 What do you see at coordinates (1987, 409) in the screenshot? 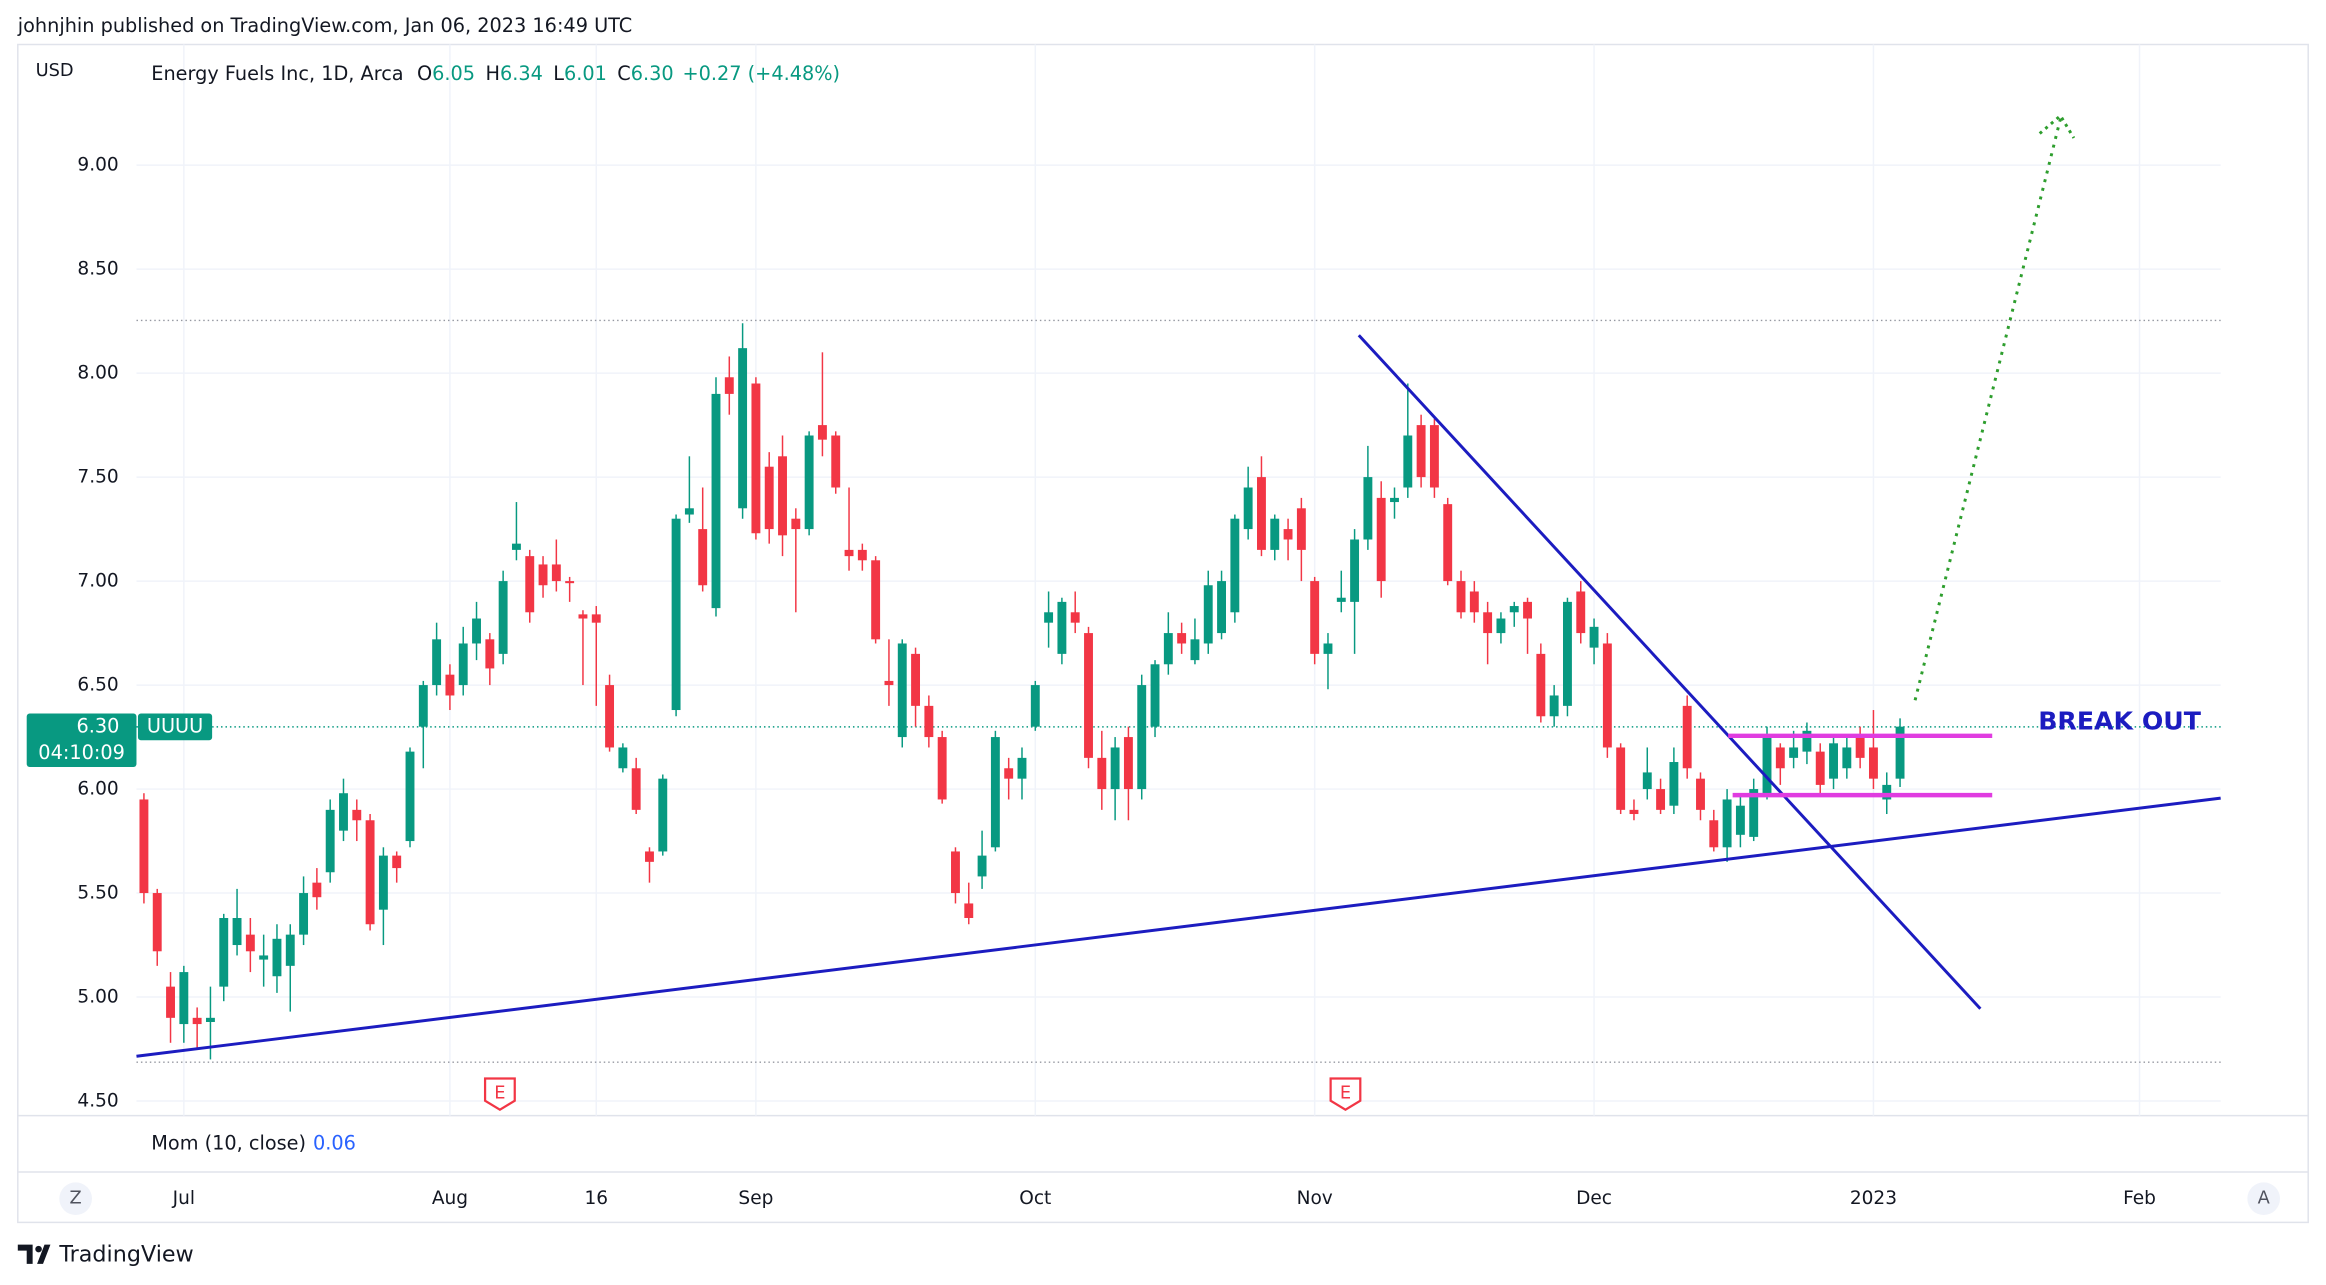
I see `projection-arrow` at bounding box center [1987, 409].